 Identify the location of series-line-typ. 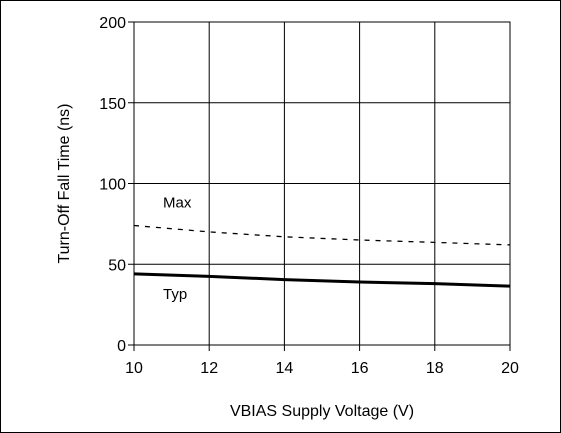
(322, 280).